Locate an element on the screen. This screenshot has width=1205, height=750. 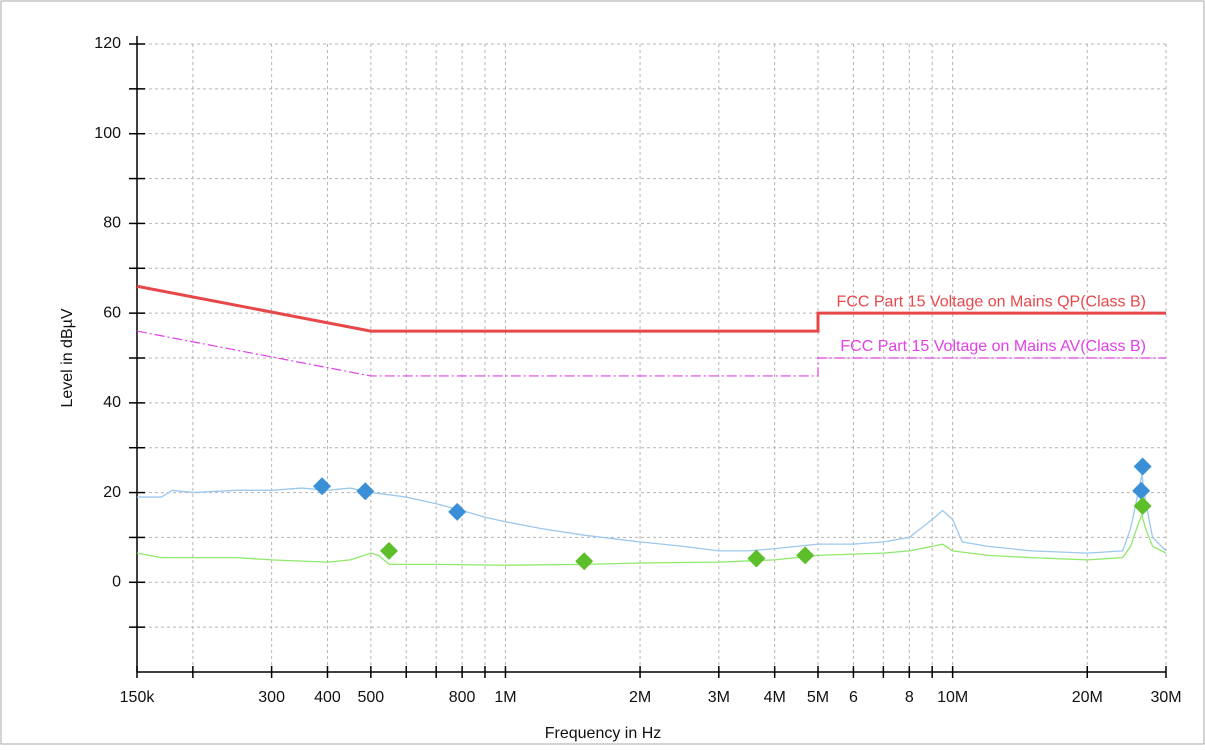
x-tick-label: 300 is located at coordinates (271, 697).